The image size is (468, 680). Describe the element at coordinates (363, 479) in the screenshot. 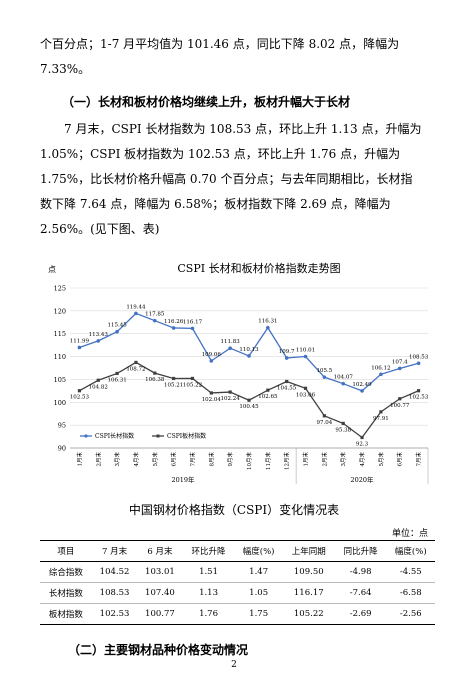

I see `year-group-label: 2020年` at that location.